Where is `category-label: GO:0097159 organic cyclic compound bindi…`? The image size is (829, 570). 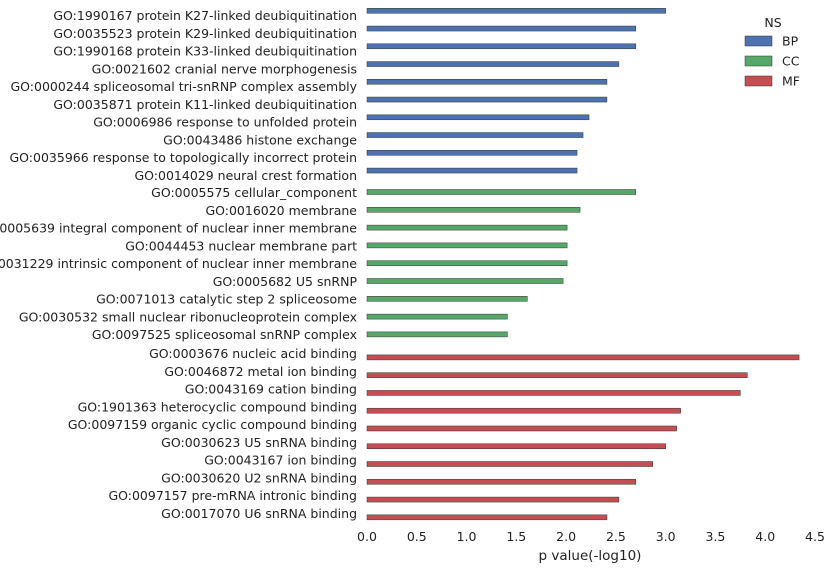 category-label: GO:0097159 organic cyclic compound bindi… is located at coordinates (212, 424).